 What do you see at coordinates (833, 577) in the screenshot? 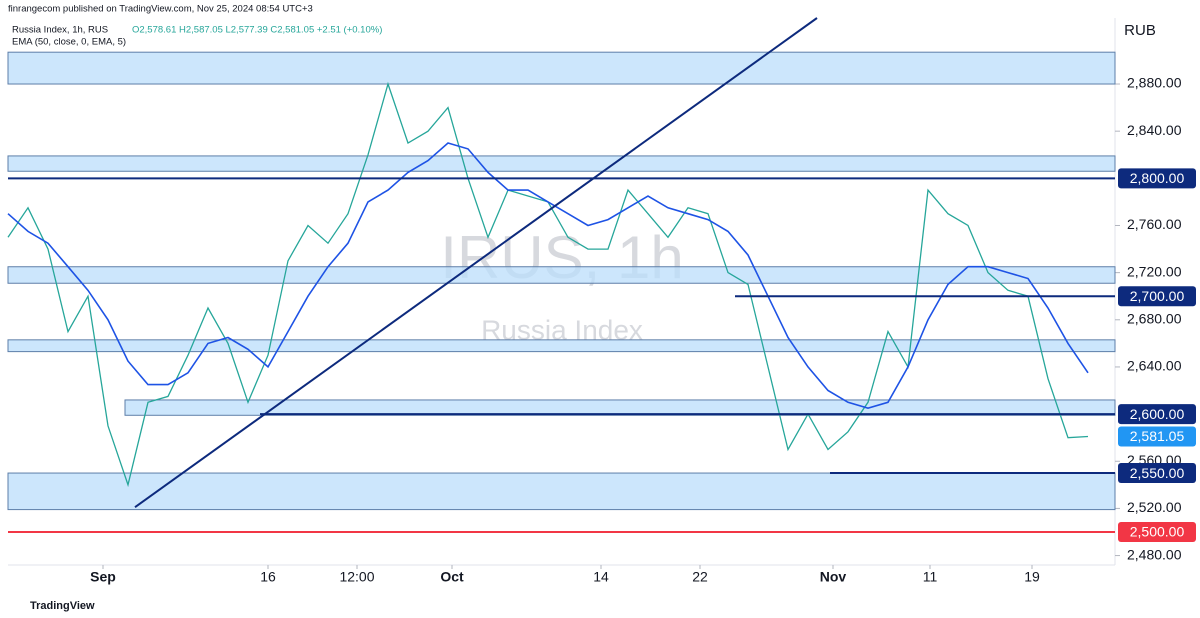
I see `x-tick-label: Nov` at bounding box center [833, 577].